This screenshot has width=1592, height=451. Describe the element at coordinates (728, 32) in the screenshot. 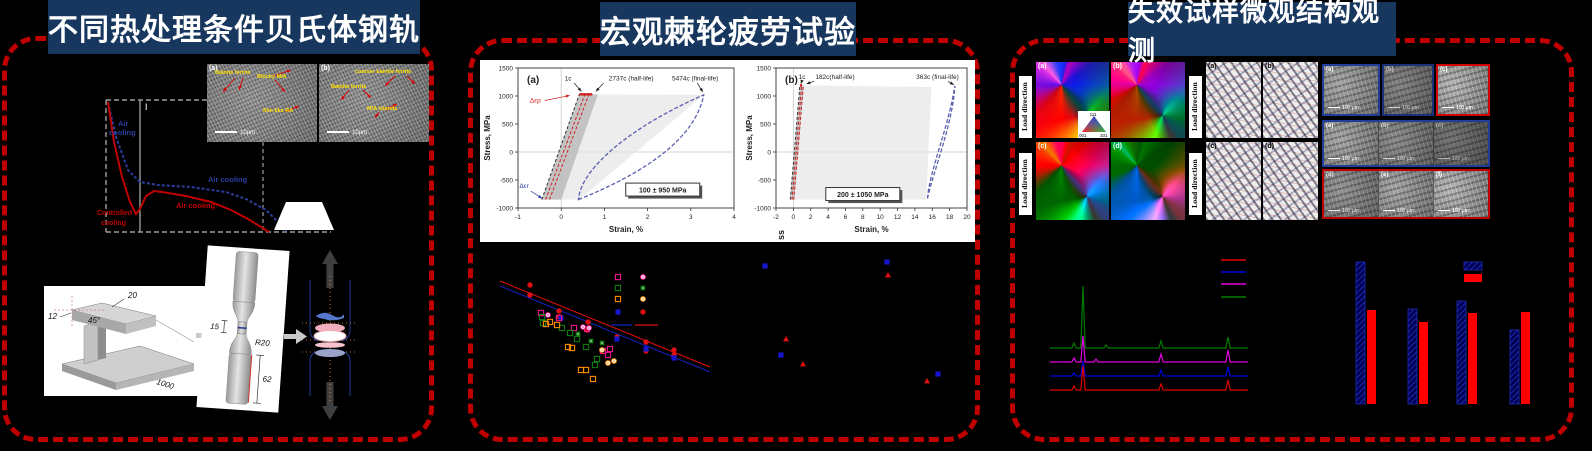

I see `panel-middle-title: 宏观棘轮疲劳试验` at that location.